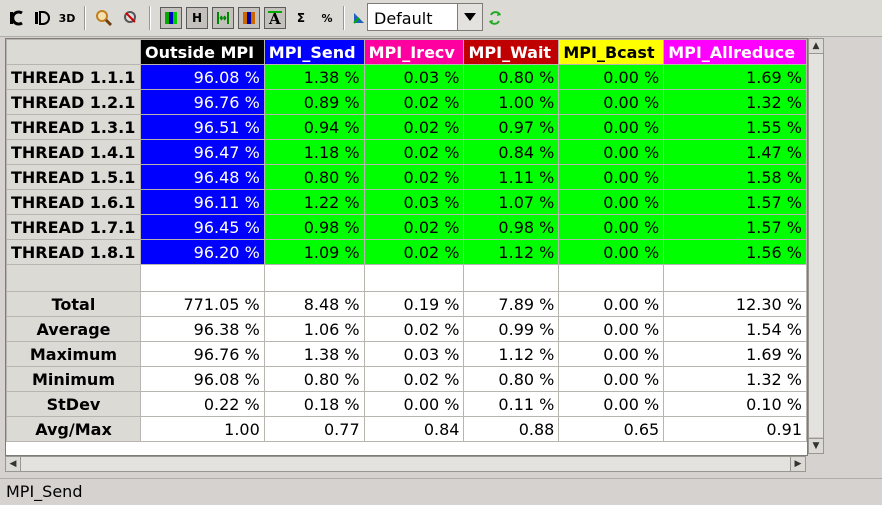 Image resolution: width=882 pixels, height=505 pixels. What do you see at coordinates (202, 252) in the screenshot?
I see `table-cell: 96.20 %` at bounding box center [202, 252].